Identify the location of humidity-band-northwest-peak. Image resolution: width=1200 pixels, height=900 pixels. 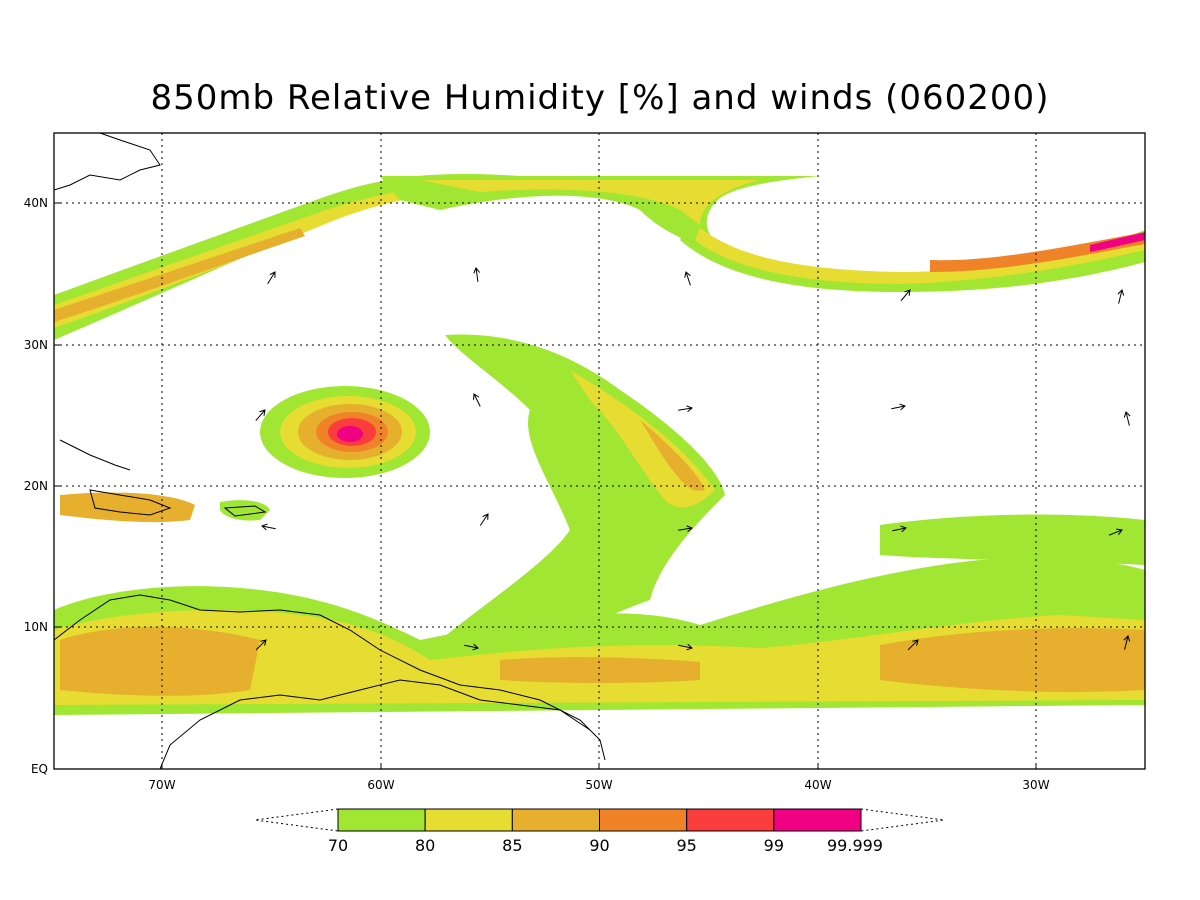
(179, 275).